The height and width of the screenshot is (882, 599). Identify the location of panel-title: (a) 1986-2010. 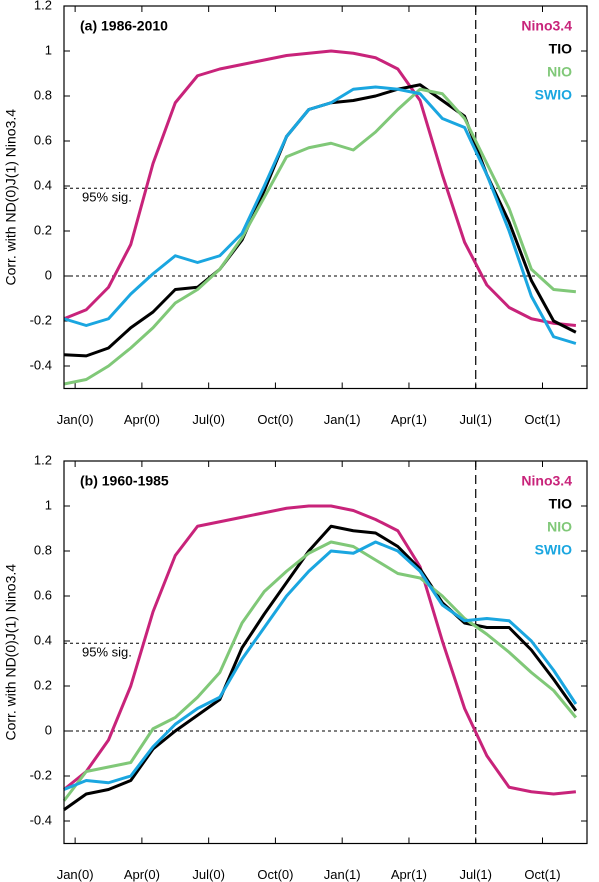
(124, 26).